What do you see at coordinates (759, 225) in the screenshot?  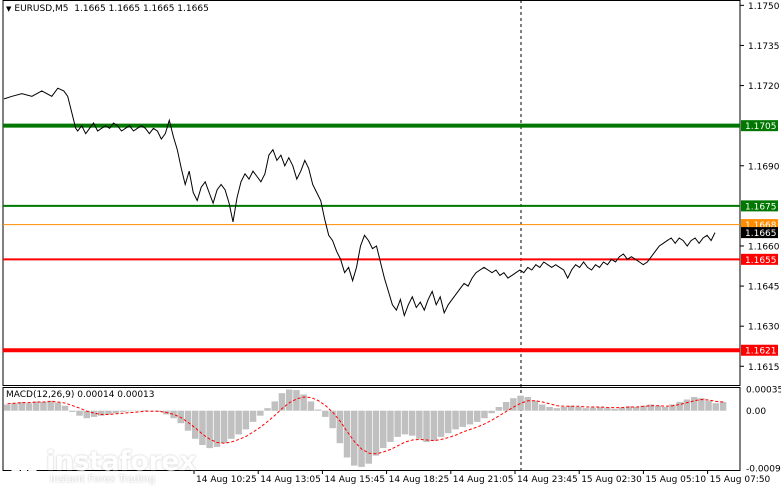 I see `level-badge-1.1668` at bounding box center [759, 225].